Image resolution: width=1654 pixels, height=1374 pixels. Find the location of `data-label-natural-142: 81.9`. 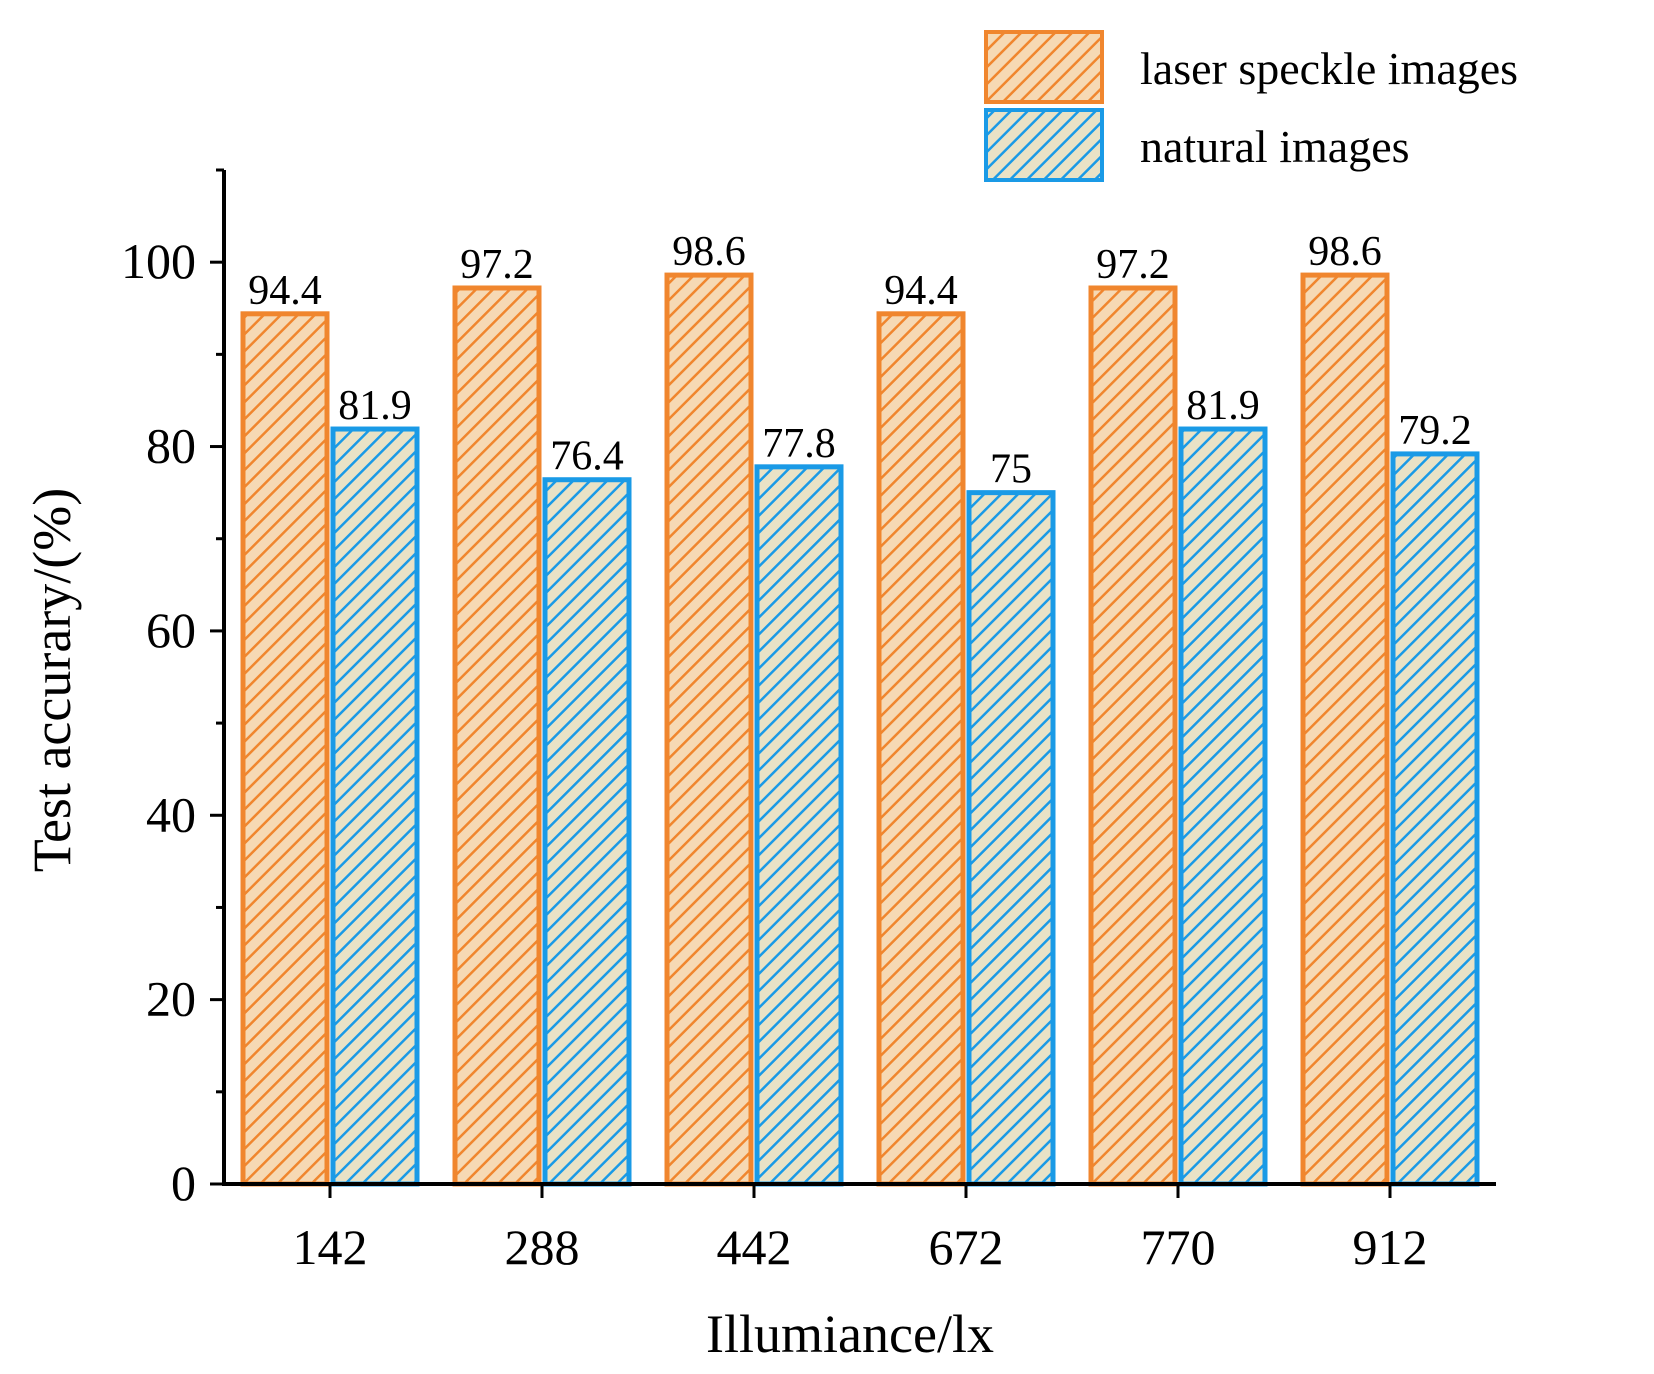

data-label-natural-142: 81.9 is located at coordinates (375, 406).